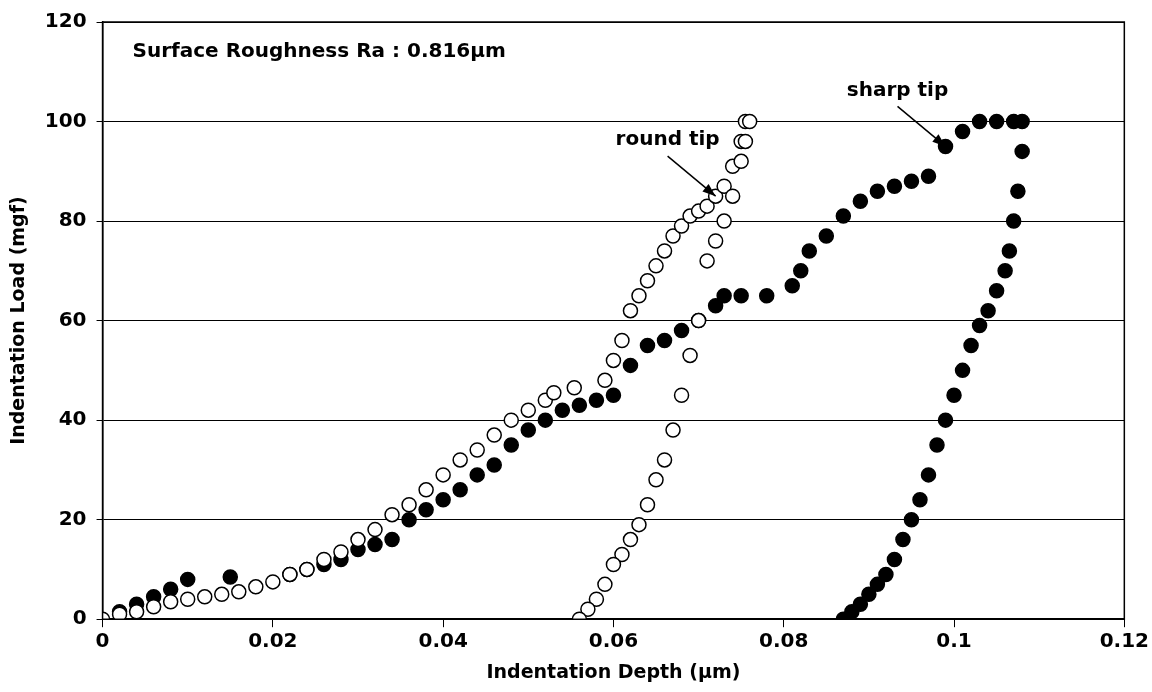  I want to click on y-tick-label: 120, so click(65, 20).